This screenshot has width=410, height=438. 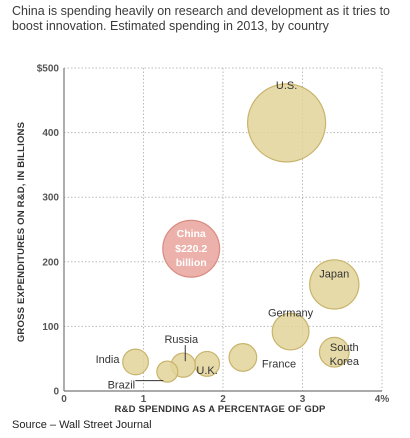 I want to click on source-note: Source – Wall Street Journal, so click(x=82, y=425).